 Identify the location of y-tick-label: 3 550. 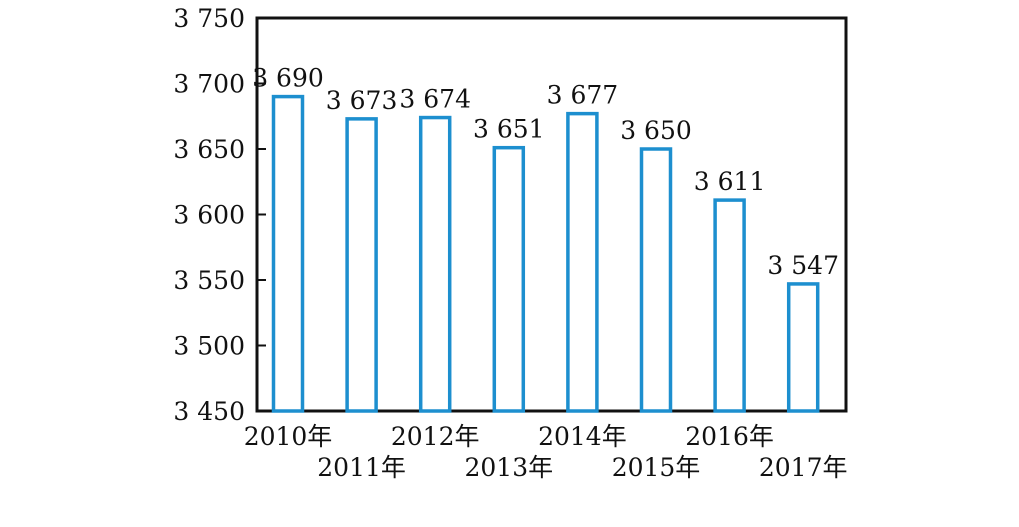
(209, 280).